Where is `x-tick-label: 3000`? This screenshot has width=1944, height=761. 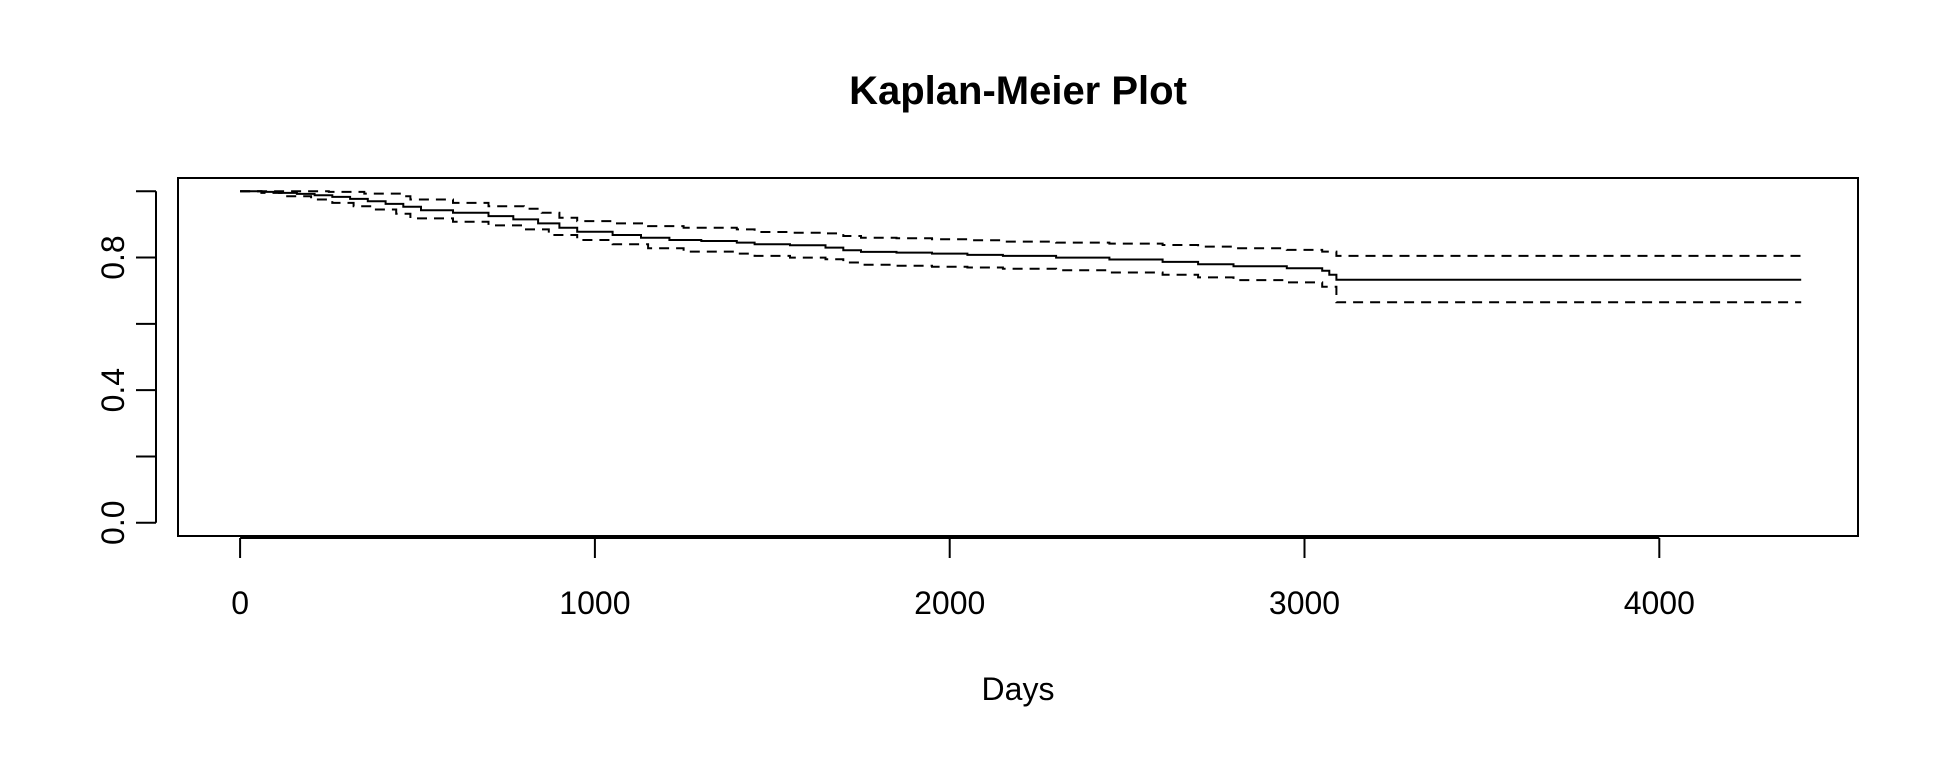 x-tick-label: 3000 is located at coordinates (1304, 603).